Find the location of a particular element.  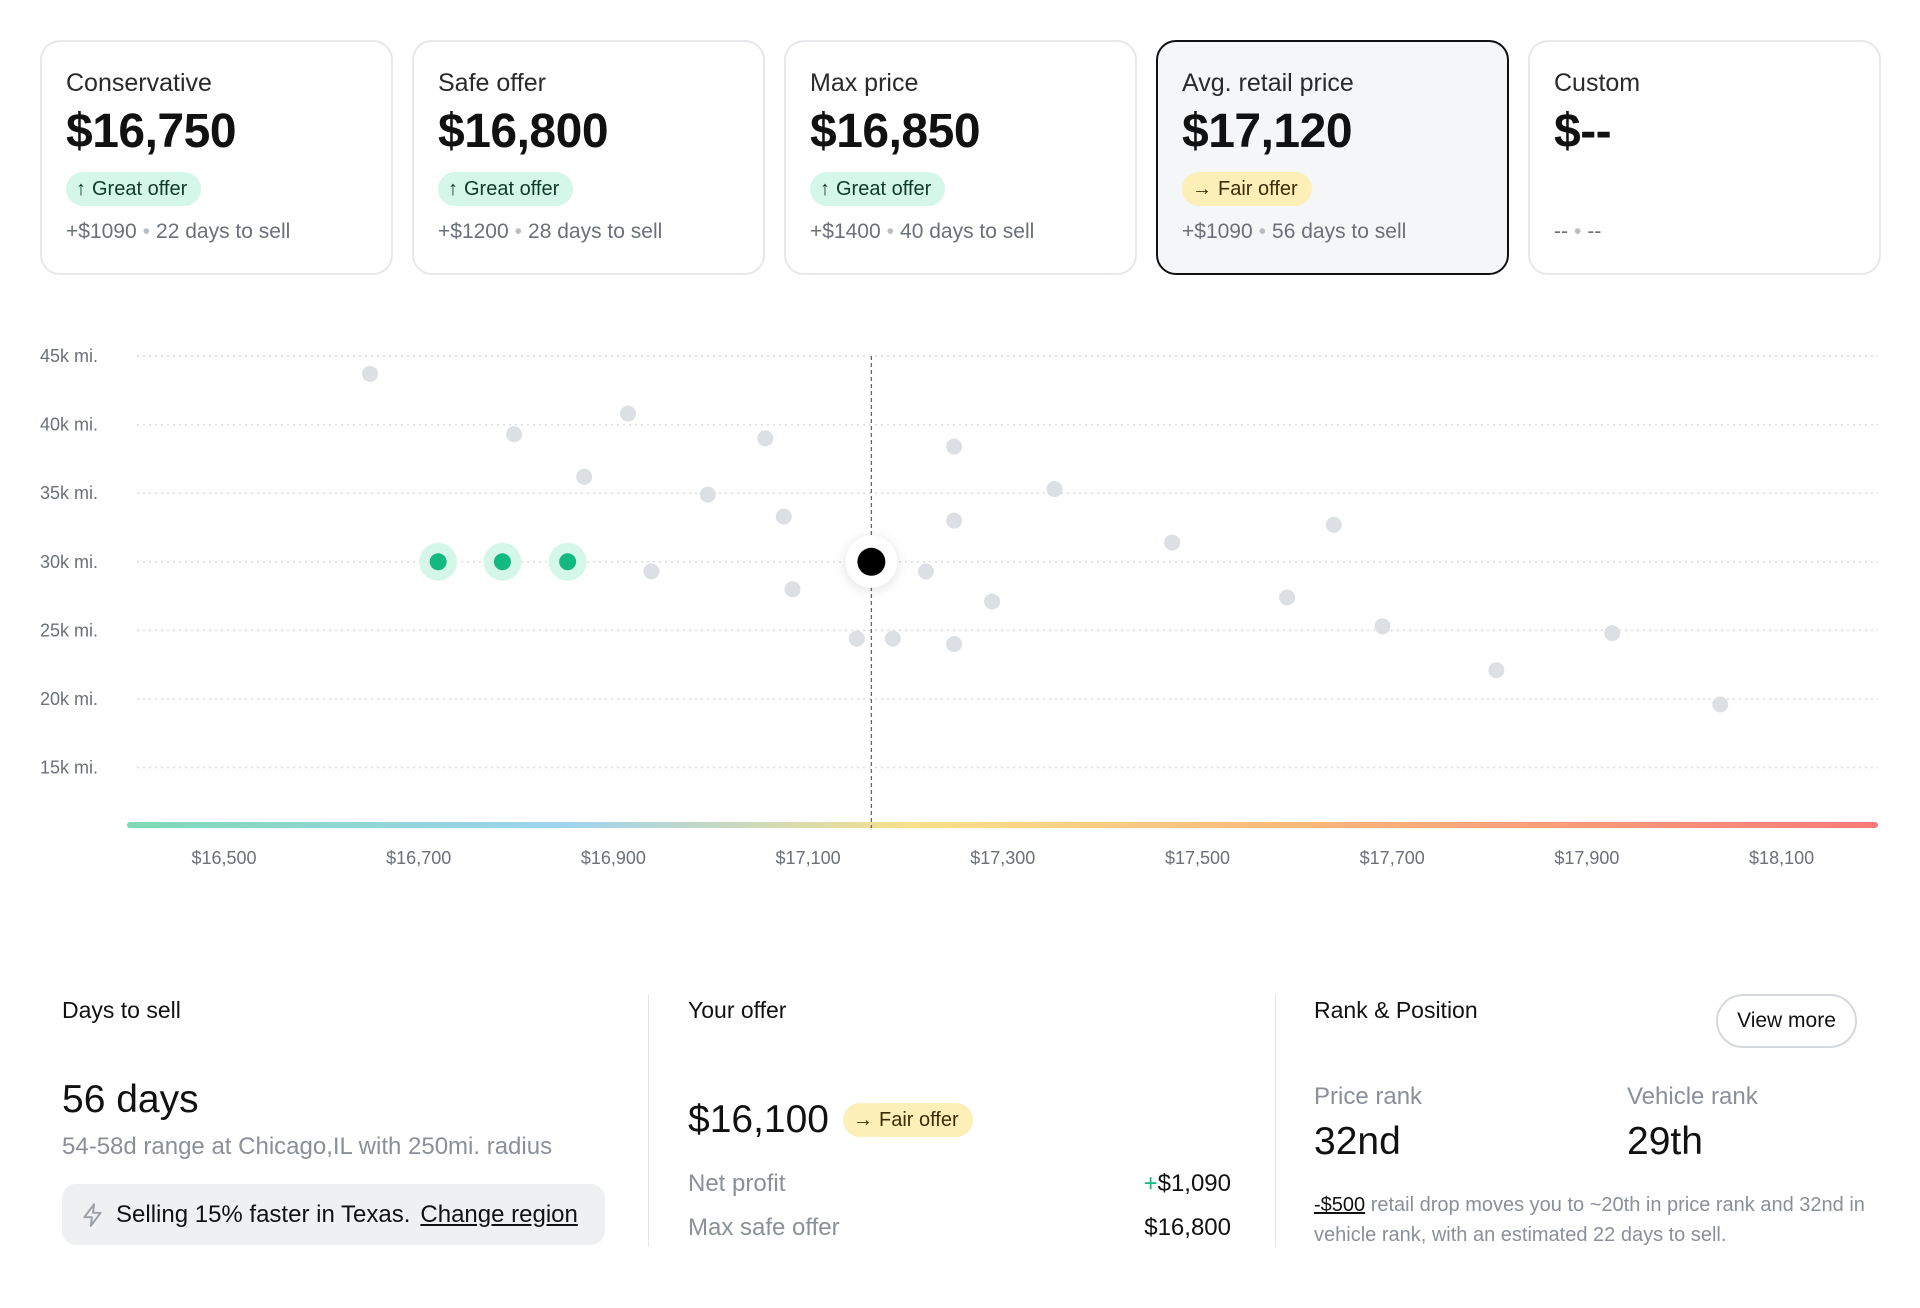

change-region-link: Change region is located at coordinates (499, 1214).